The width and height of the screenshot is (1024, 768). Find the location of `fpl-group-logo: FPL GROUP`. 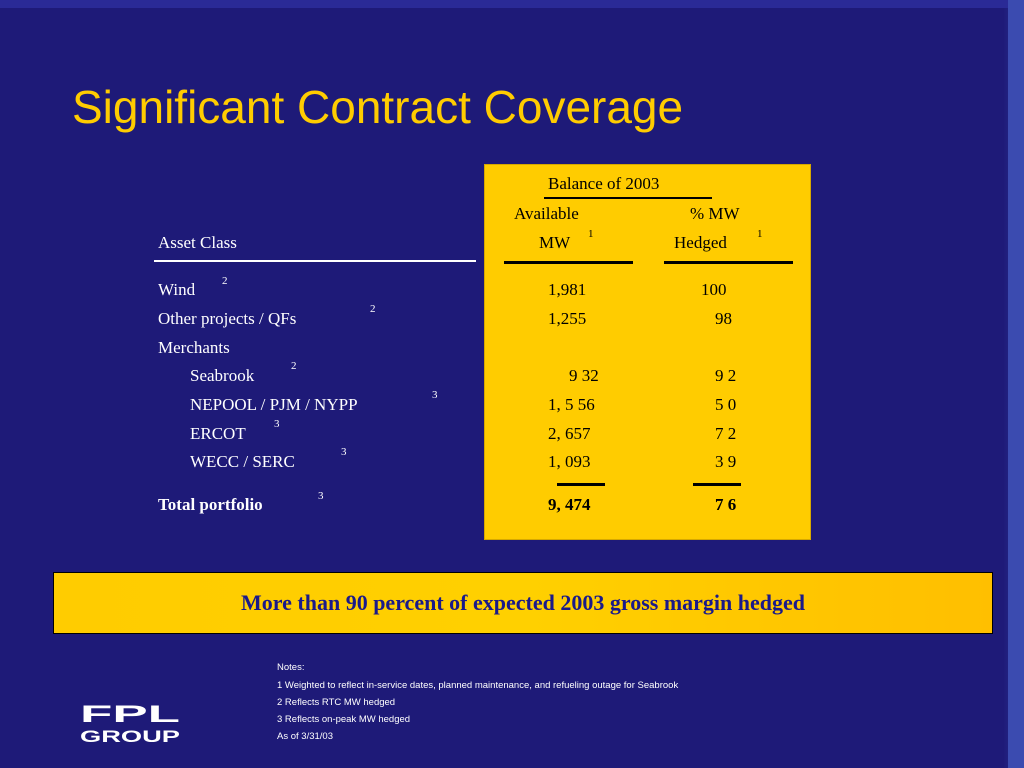

fpl-group-logo: FPL GROUP is located at coordinates (130, 722).